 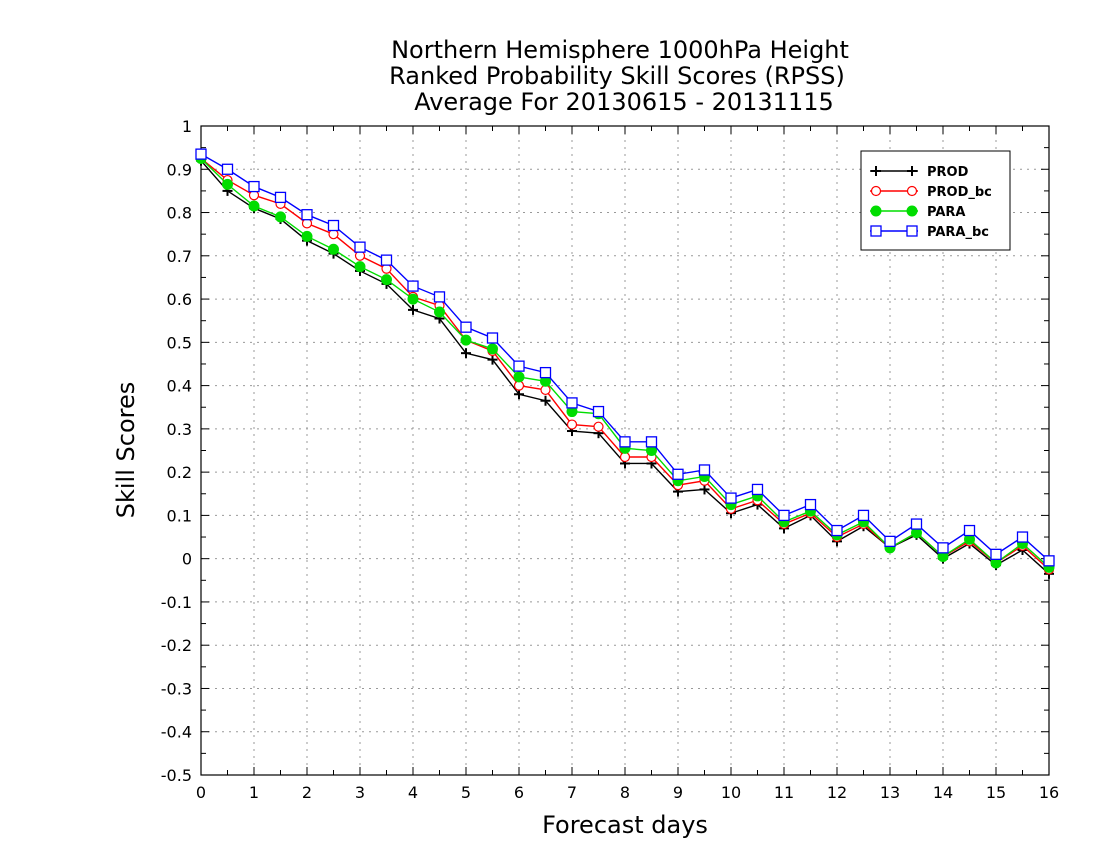 What do you see at coordinates (176, 602) in the screenshot?
I see `y-tick-label: -0.1` at bounding box center [176, 602].